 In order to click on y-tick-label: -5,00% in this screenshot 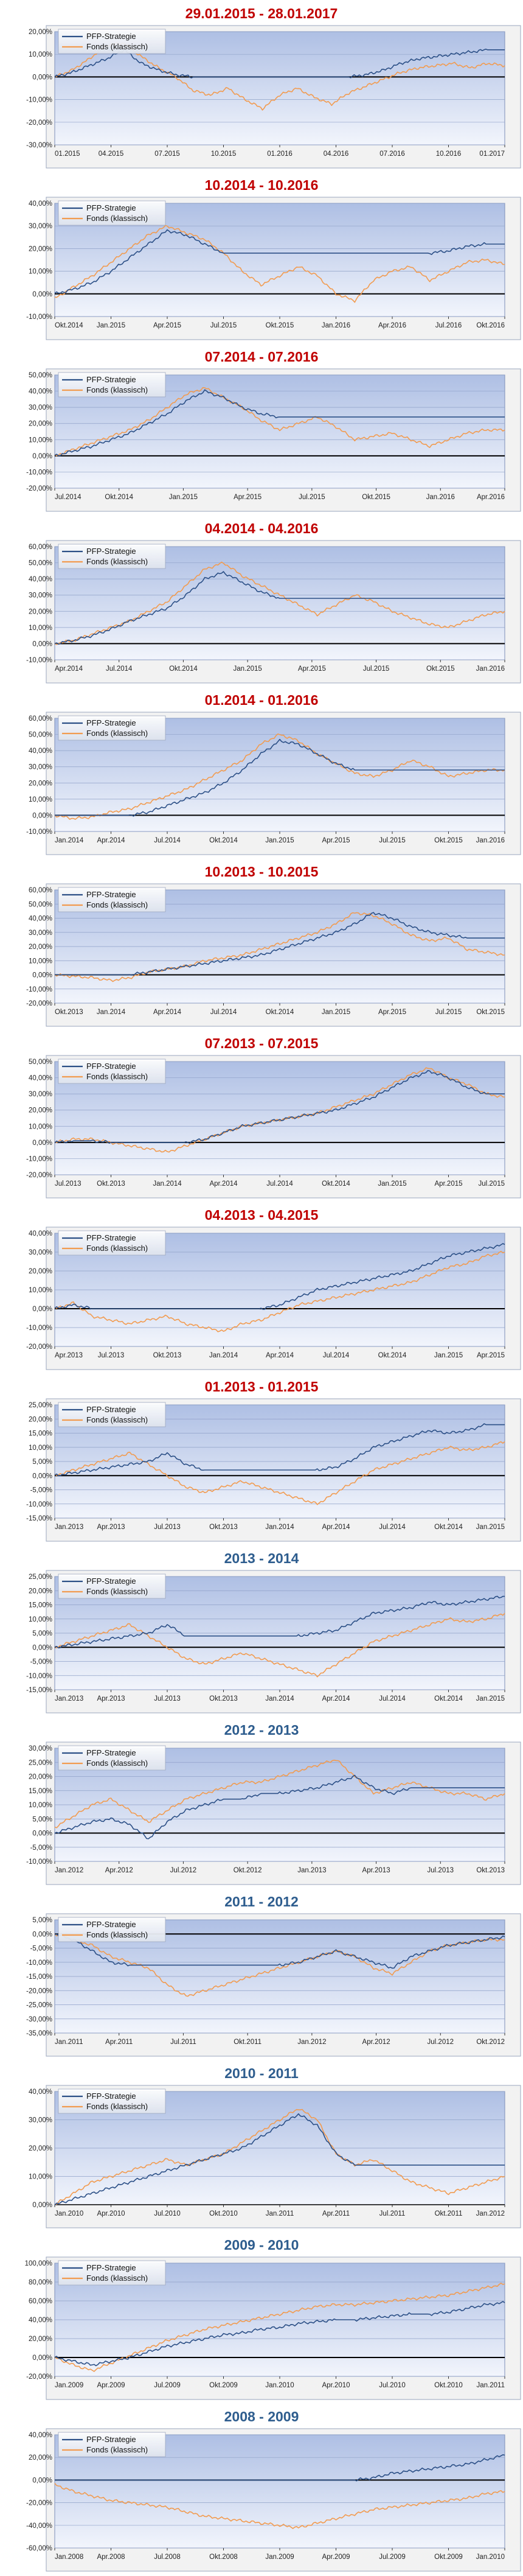, I will do `click(41, 1848)`.